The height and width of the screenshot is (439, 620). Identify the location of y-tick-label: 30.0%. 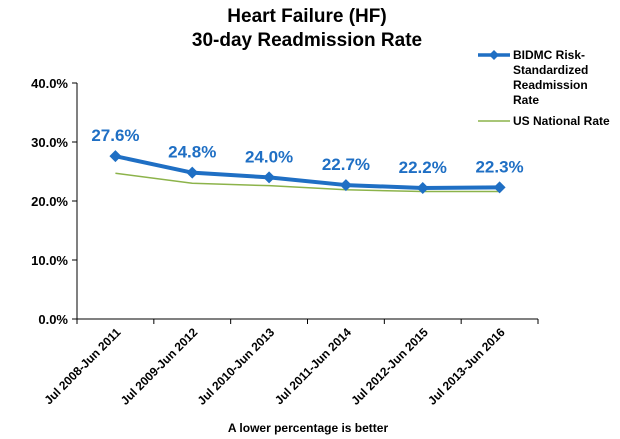
(49, 142).